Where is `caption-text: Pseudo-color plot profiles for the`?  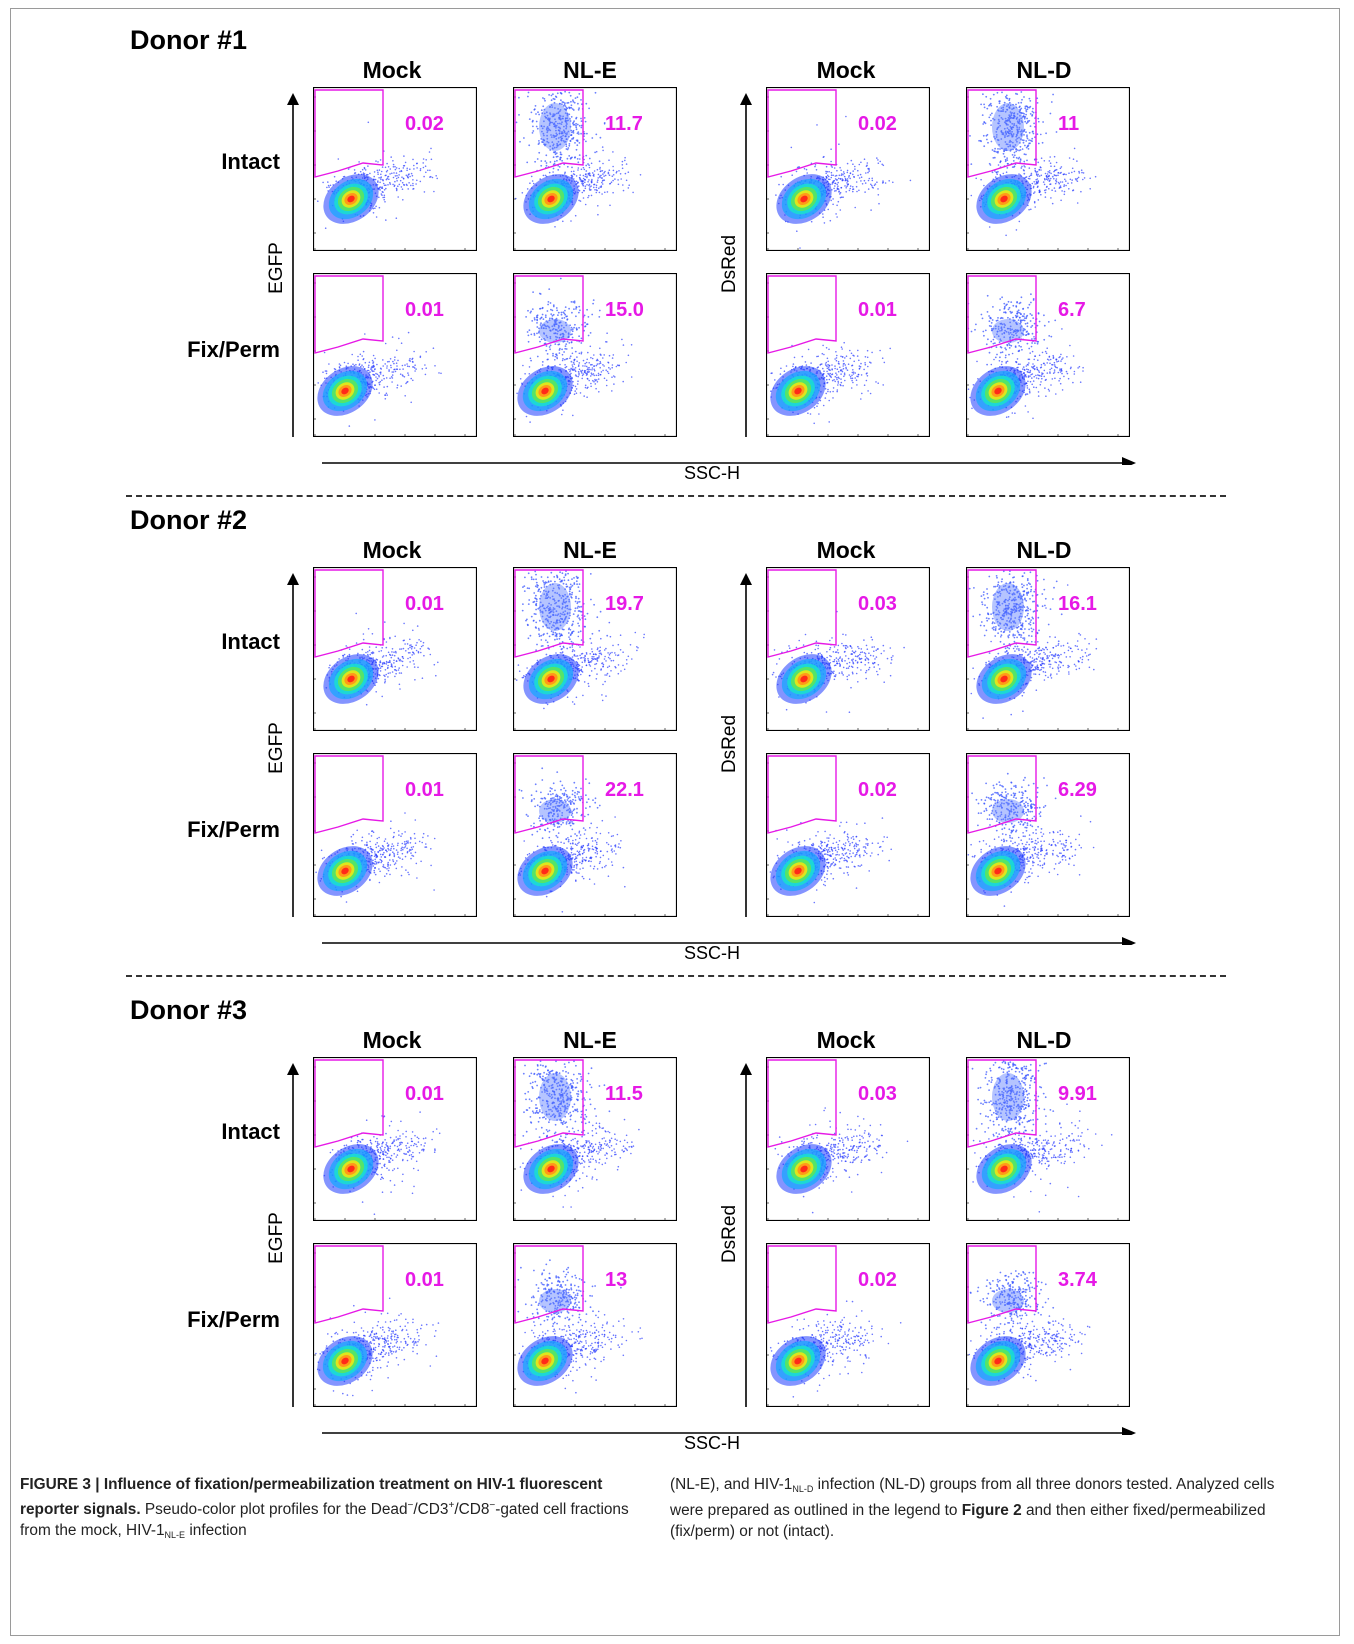
caption-text: Pseudo-color plot profiles for the is located at coordinates (255, 1510).